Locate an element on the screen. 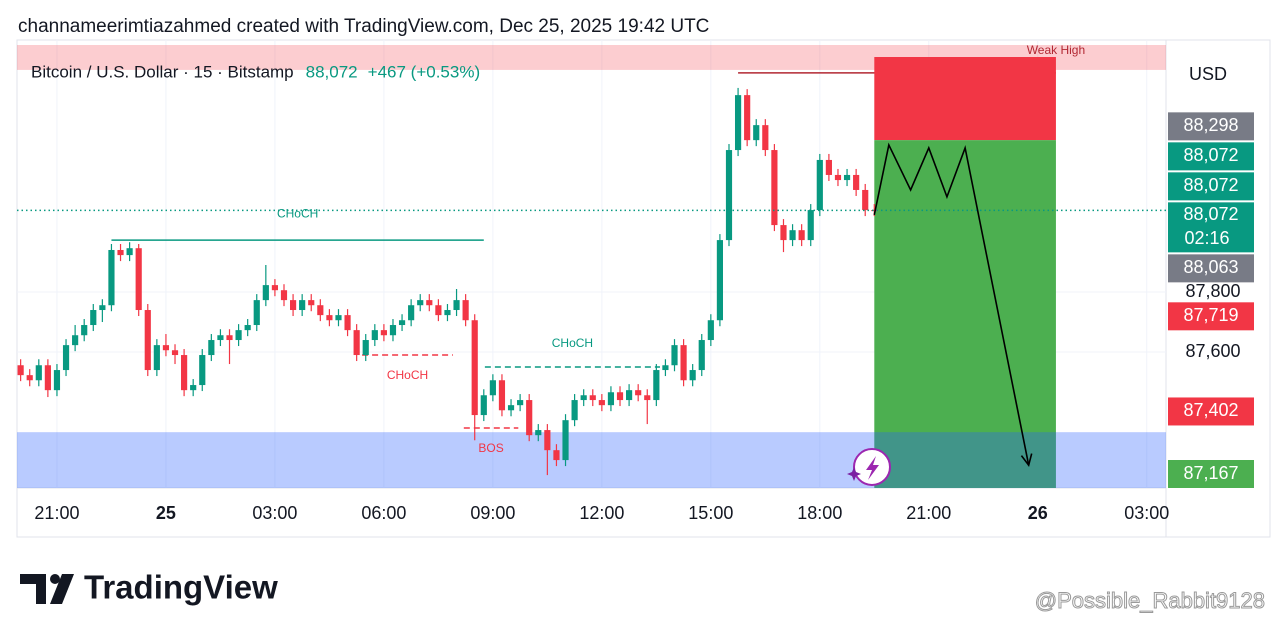 This screenshot has height=640, width=1280. x-tick-label: 06:00 is located at coordinates (383, 513).